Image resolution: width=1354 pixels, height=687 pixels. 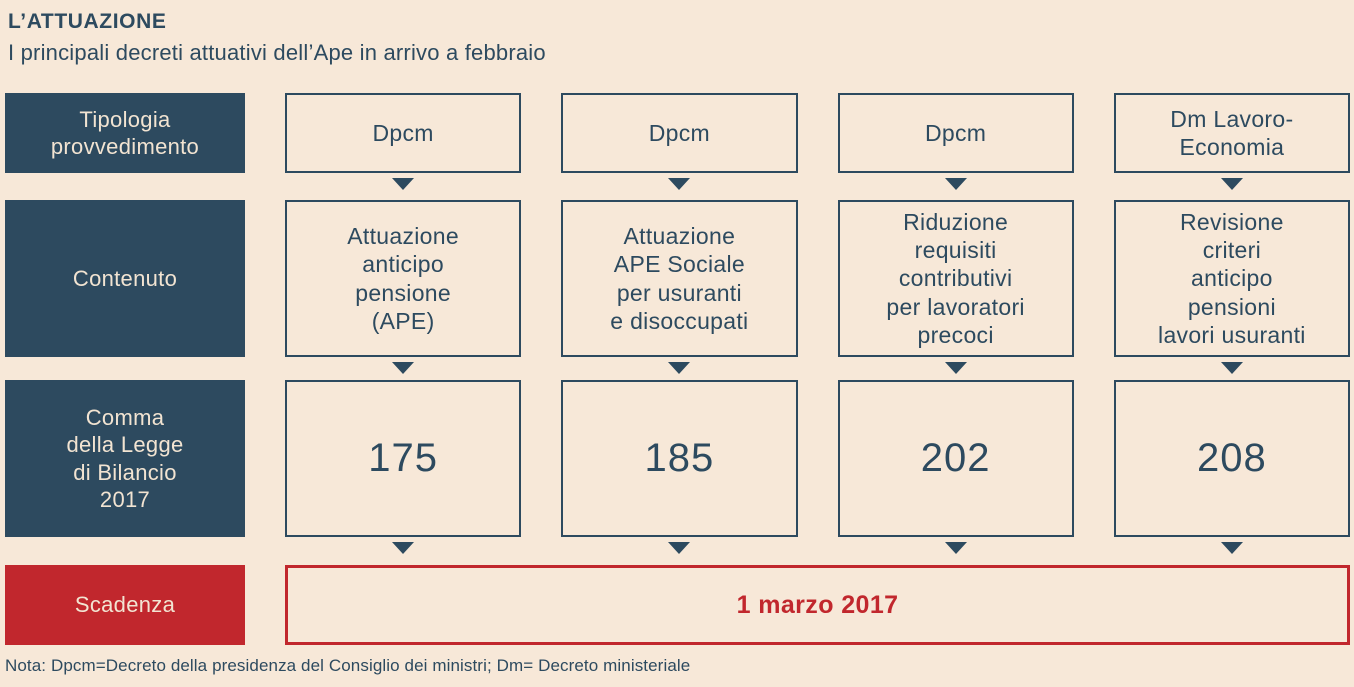 What do you see at coordinates (403, 458) in the screenshot?
I see `cell-comma-1: 175` at bounding box center [403, 458].